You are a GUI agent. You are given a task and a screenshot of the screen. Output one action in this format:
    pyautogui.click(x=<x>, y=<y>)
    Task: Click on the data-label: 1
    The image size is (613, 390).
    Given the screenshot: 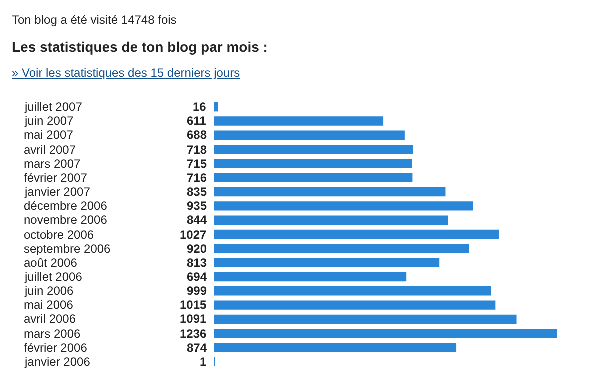 What is the action you would take?
    pyautogui.click(x=203, y=362)
    